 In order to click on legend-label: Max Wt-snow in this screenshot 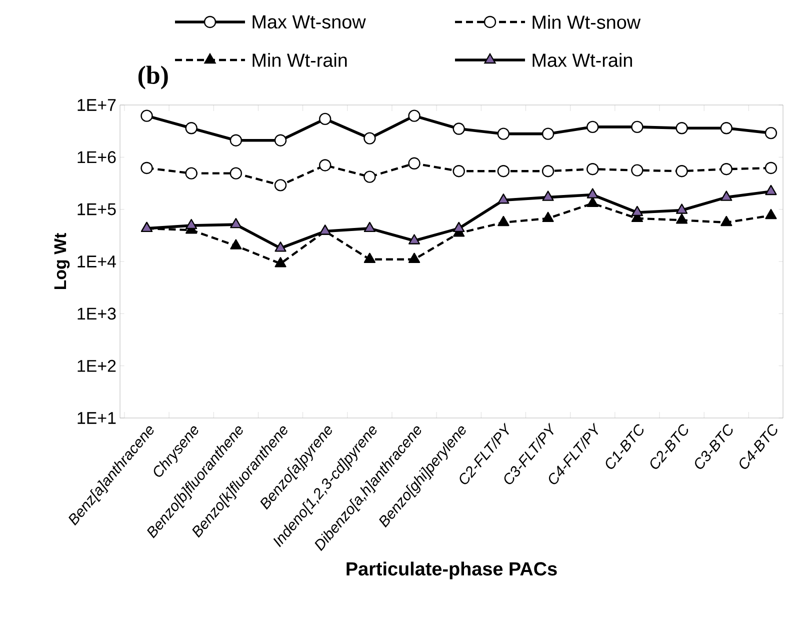, I will do `click(309, 22)`.